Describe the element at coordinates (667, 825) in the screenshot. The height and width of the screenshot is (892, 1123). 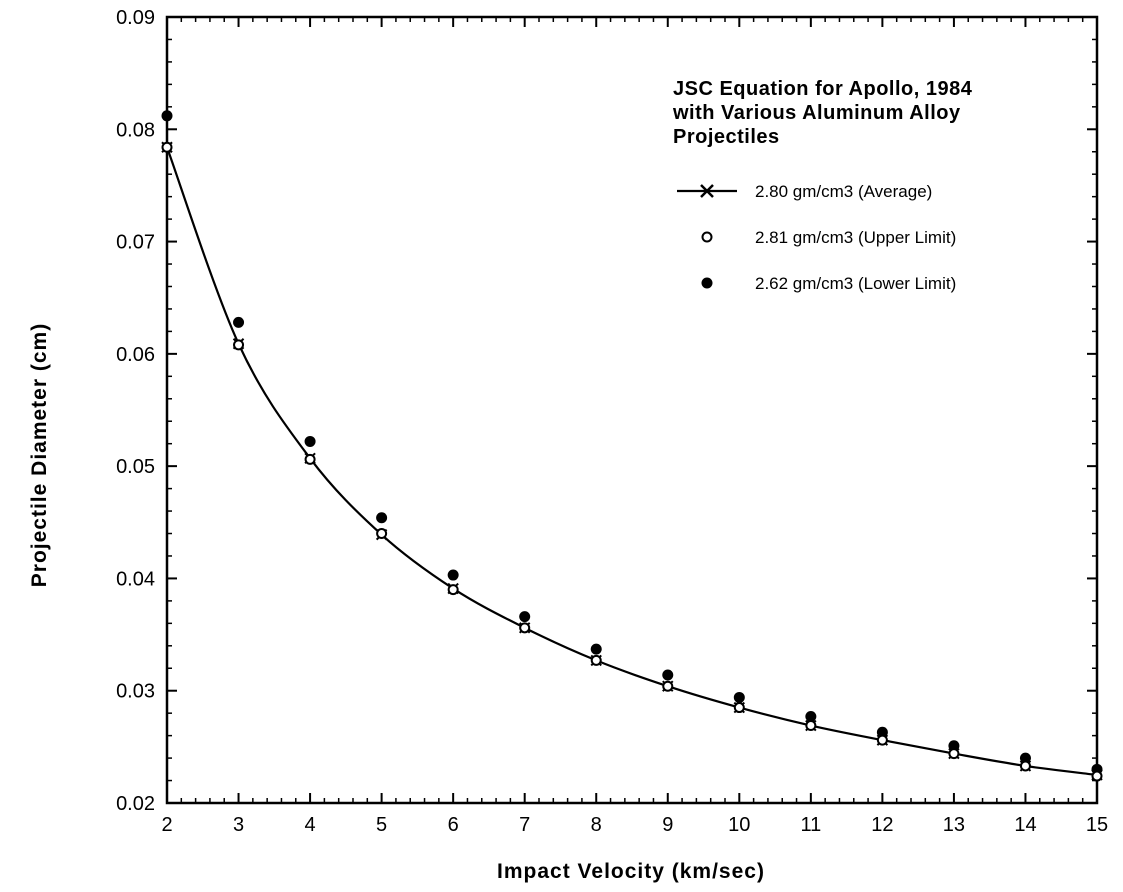
I see `x-tick-label: 9` at that location.